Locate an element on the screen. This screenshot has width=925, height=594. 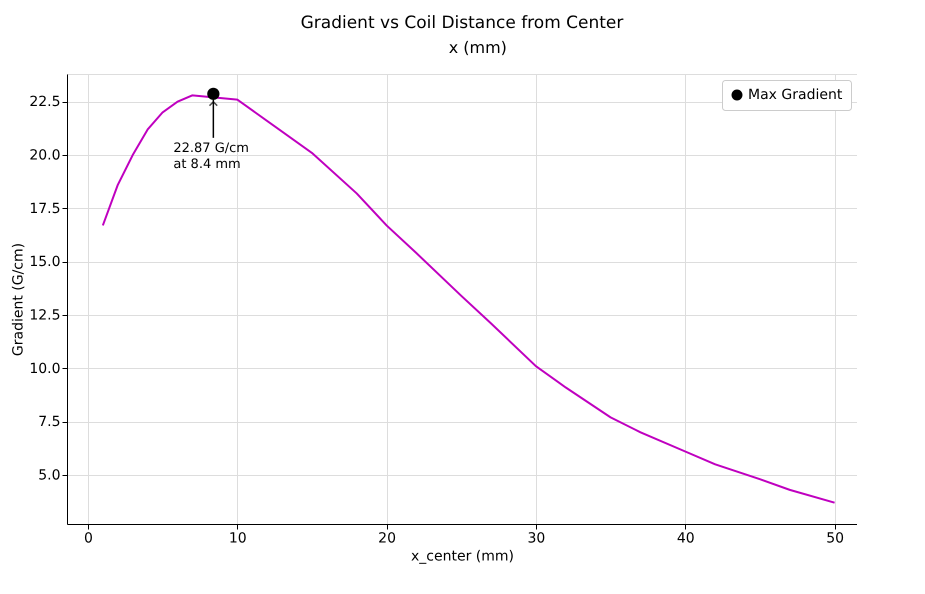
y-tick-label: 10.0 is located at coordinates (44, 368).